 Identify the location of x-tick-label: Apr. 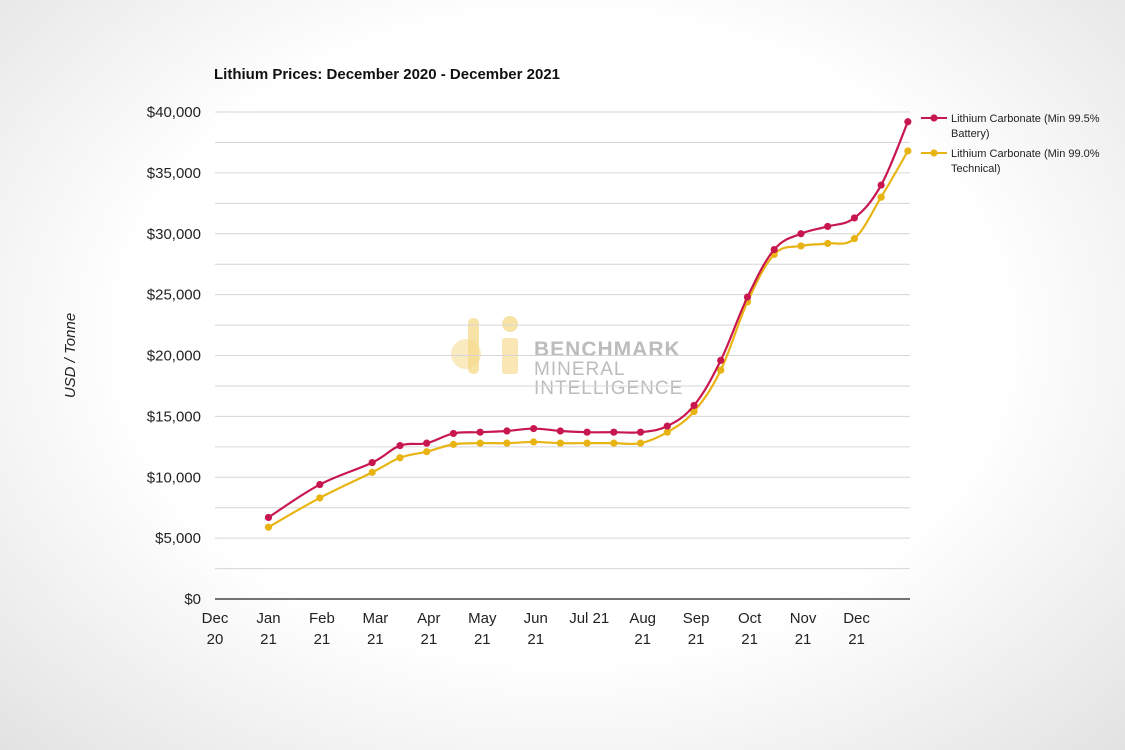
(428, 618).